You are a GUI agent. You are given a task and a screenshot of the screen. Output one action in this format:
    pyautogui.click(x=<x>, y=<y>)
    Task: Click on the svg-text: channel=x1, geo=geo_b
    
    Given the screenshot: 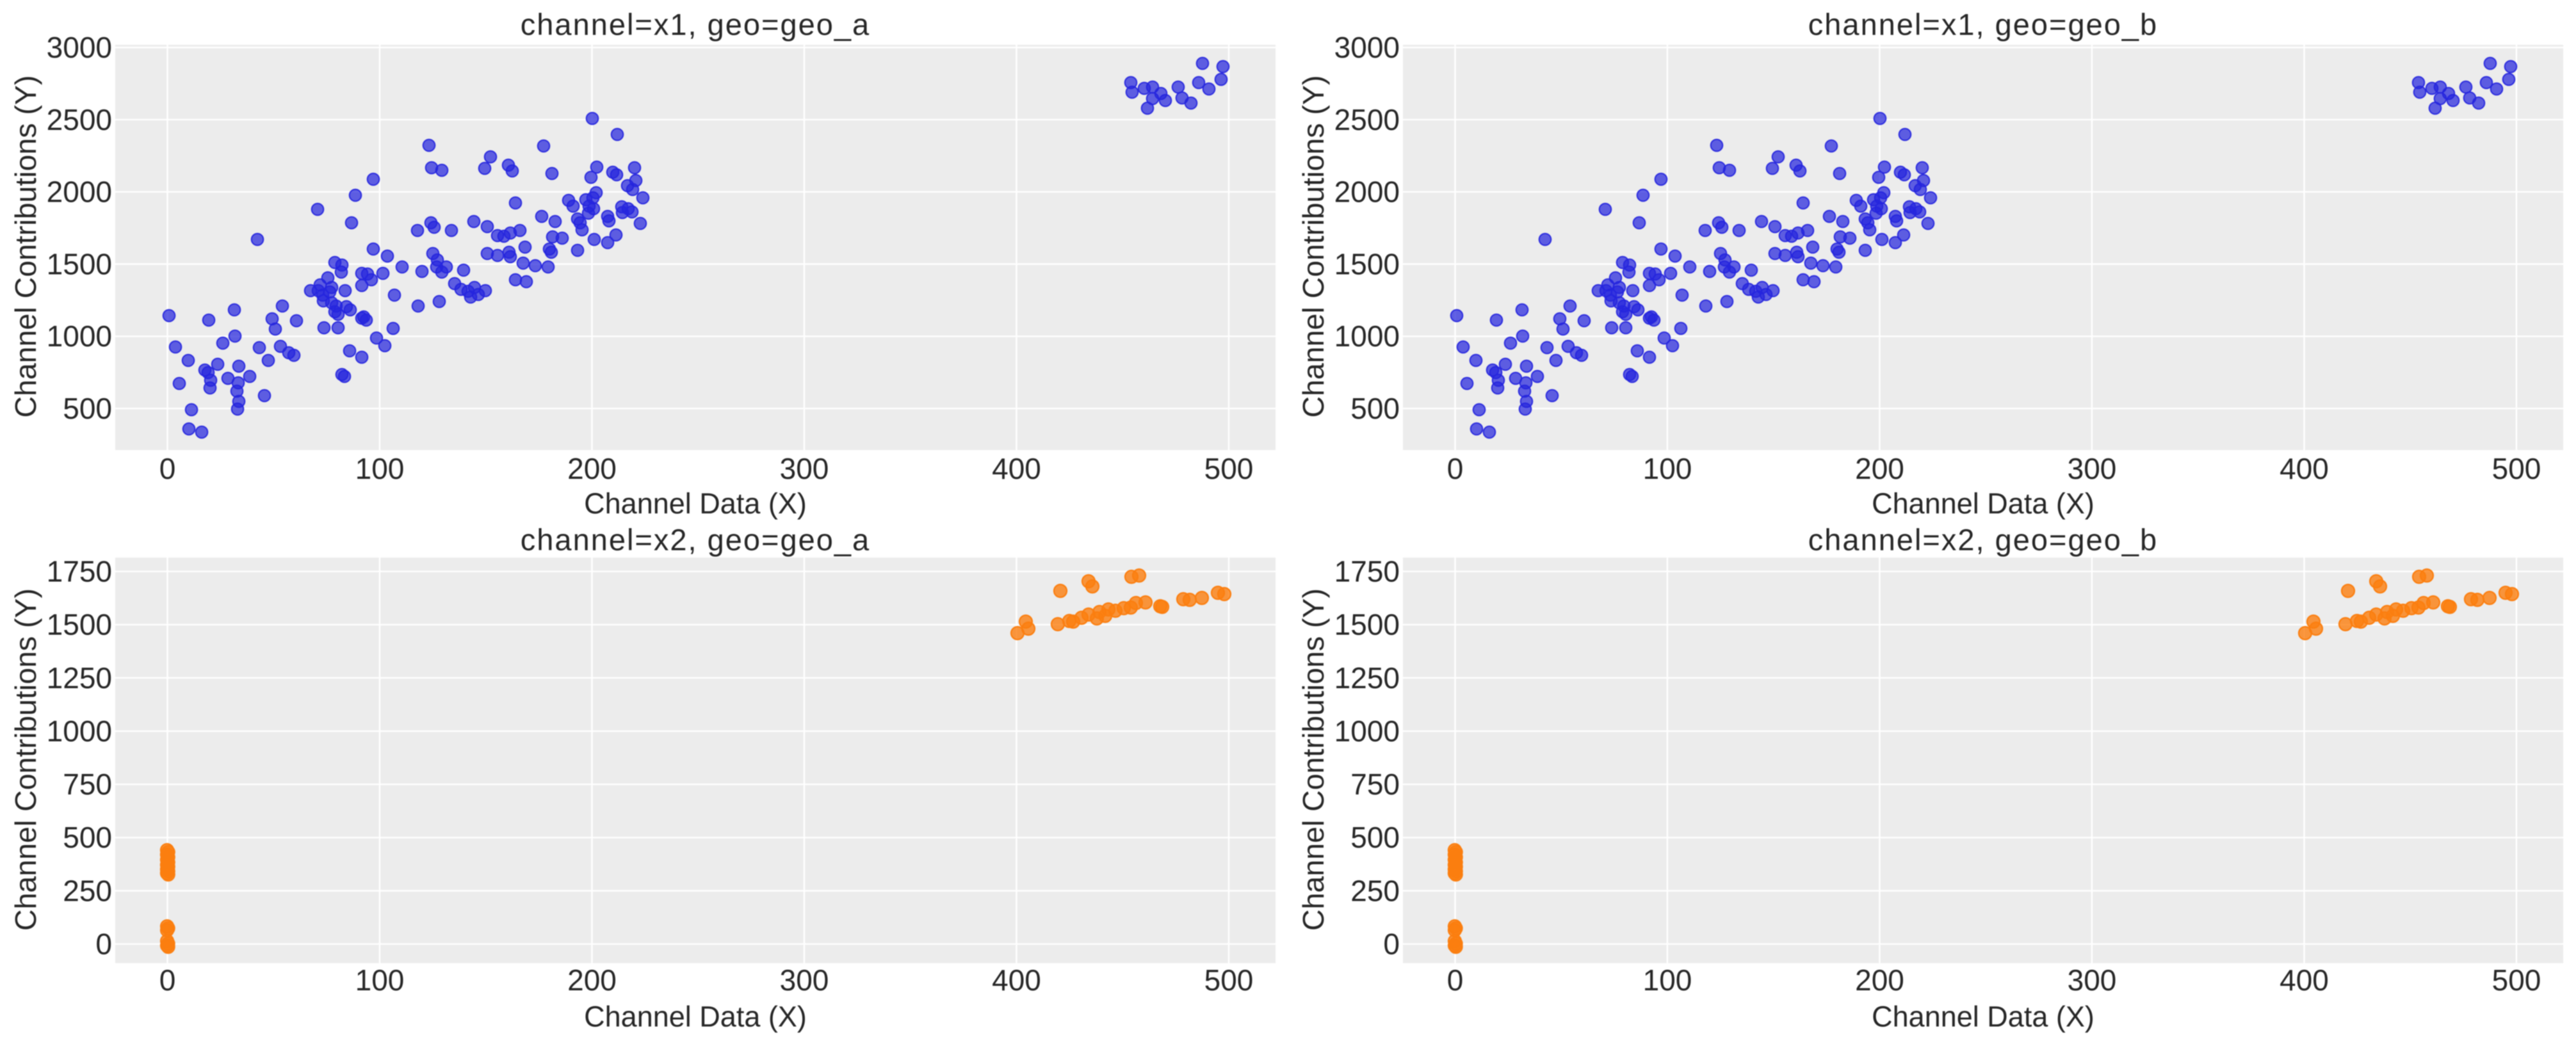 What is the action you would take?
    pyautogui.click(x=1983, y=24)
    